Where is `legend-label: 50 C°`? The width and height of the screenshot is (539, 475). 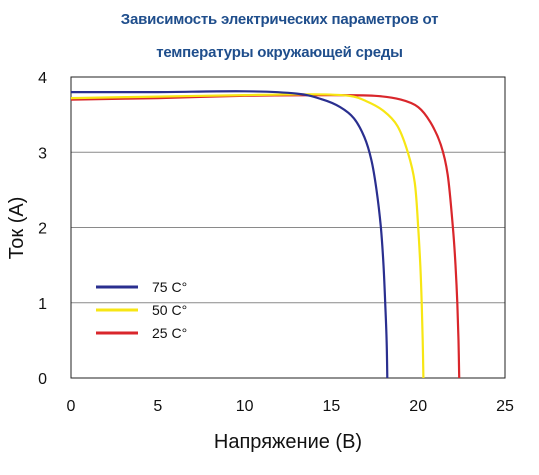
legend-label: 50 C° is located at coordinates (169, 310).